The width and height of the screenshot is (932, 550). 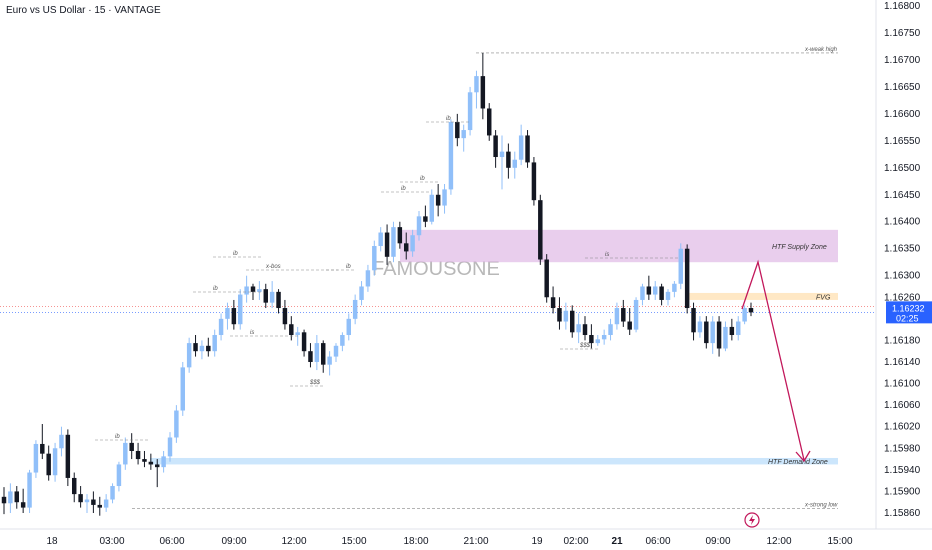 I want to click on y-tick-label: 1.16600, so click(x=902, y=114).